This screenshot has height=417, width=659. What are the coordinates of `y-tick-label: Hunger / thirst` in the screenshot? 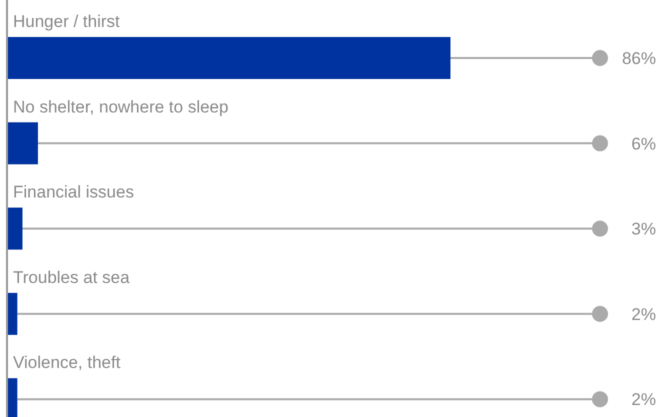 It's located at (66, 21).